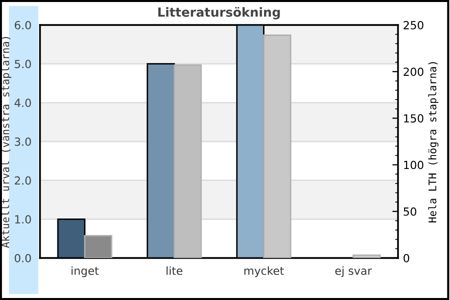 Image resolution: width=450 pixels, height=300 pixels. Describe the element at coordinates (264, 272) in the screenshot. I see `x-tick-label: mycket` at that location.